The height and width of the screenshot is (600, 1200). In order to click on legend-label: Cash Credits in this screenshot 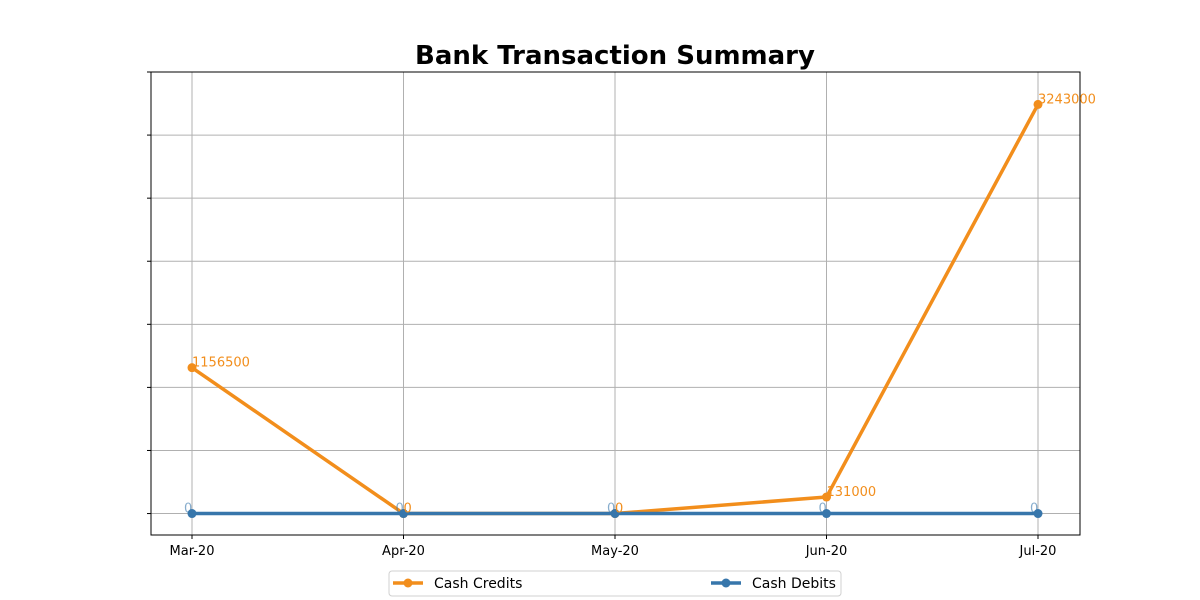, I will do `click(478, 584)`.